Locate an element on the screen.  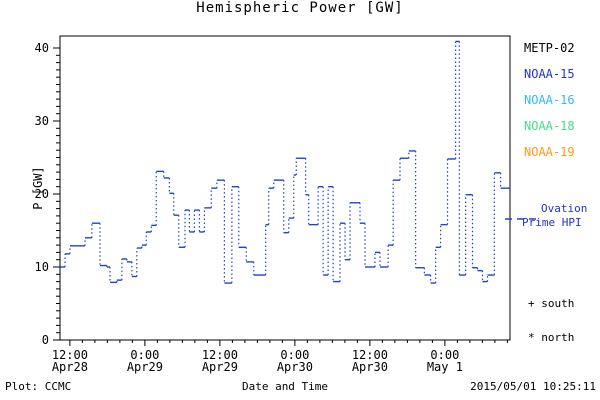
legend-marker-south: + south is located at coordinates (551, 303).